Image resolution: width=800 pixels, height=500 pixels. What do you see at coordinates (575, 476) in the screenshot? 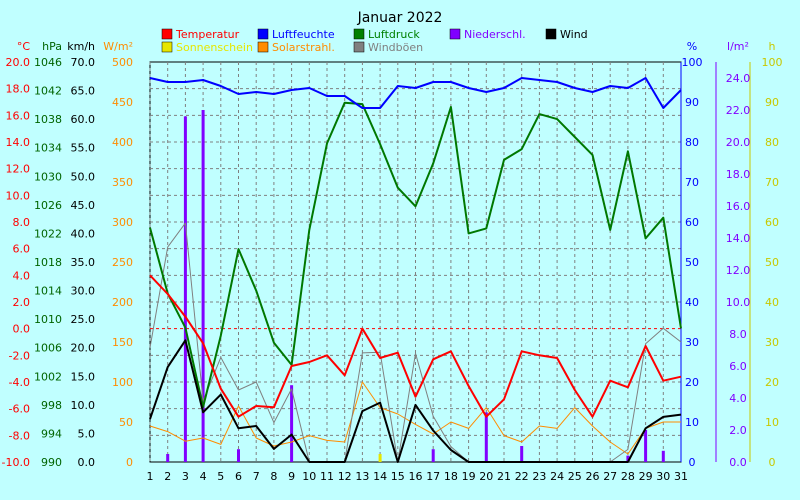
I see `x-tick-label: 25` at bounding box center [575, 476].